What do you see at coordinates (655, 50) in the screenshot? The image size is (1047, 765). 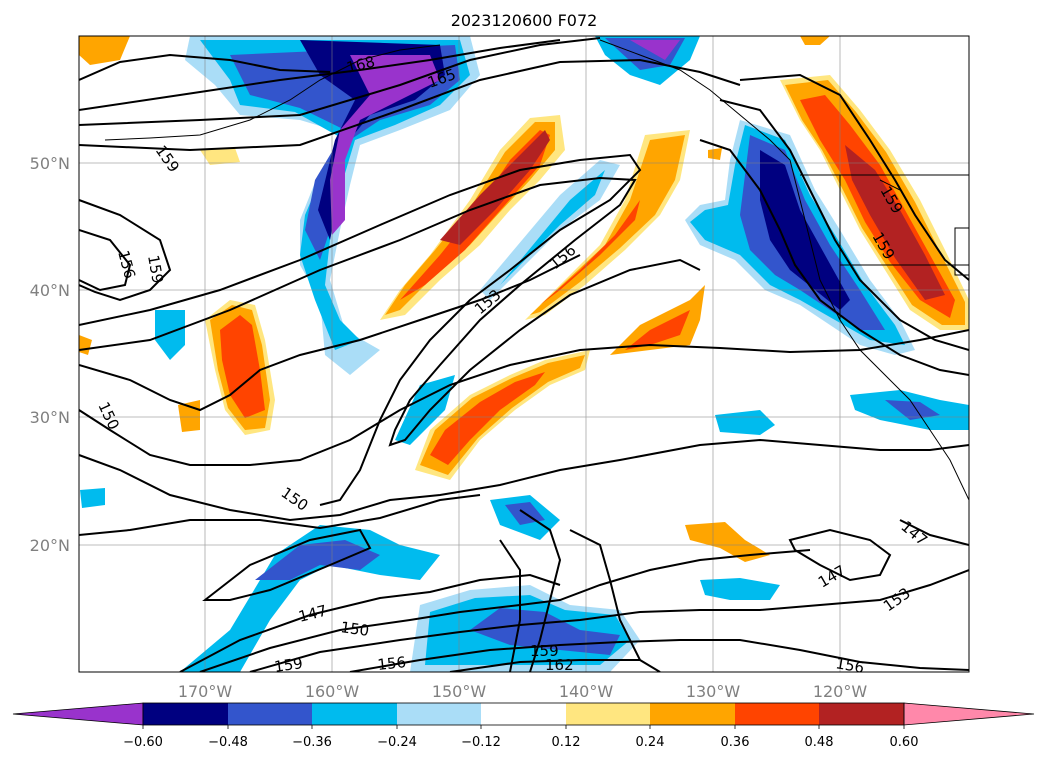 I see `purple-core-alaska` at bounding box center [655, 50].